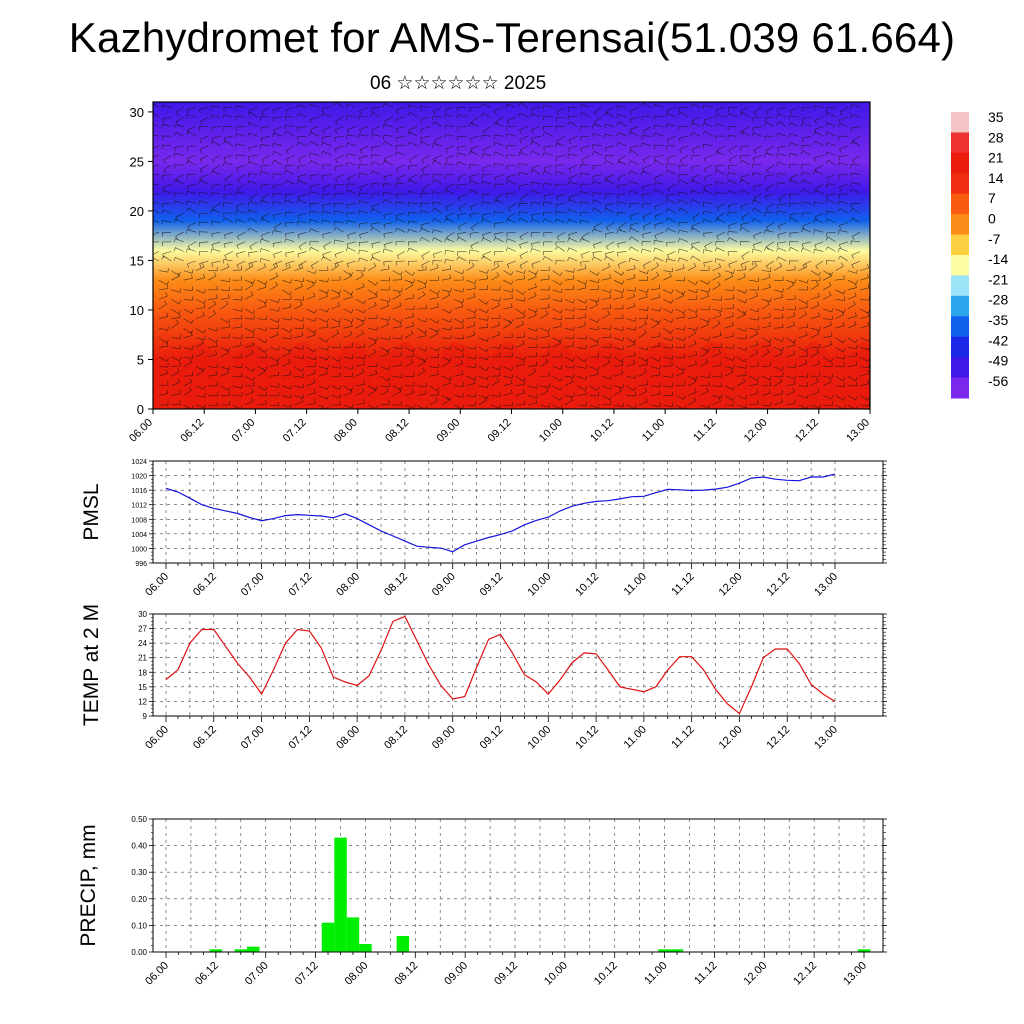 This screenshot has height=1024, width=1024. What do you see at coordinates (205, 585) in the screenshot?
I see `x-tick-label: 06.12` at bounding box center [205, 585].